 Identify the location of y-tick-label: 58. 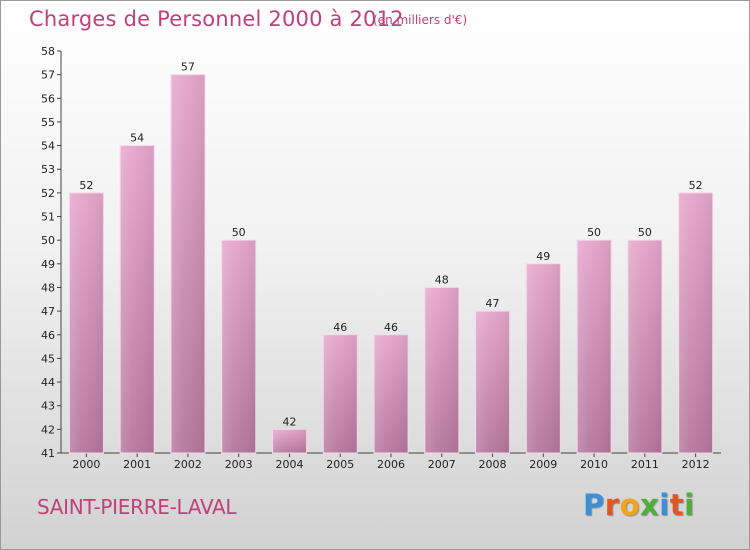
(48, 51).